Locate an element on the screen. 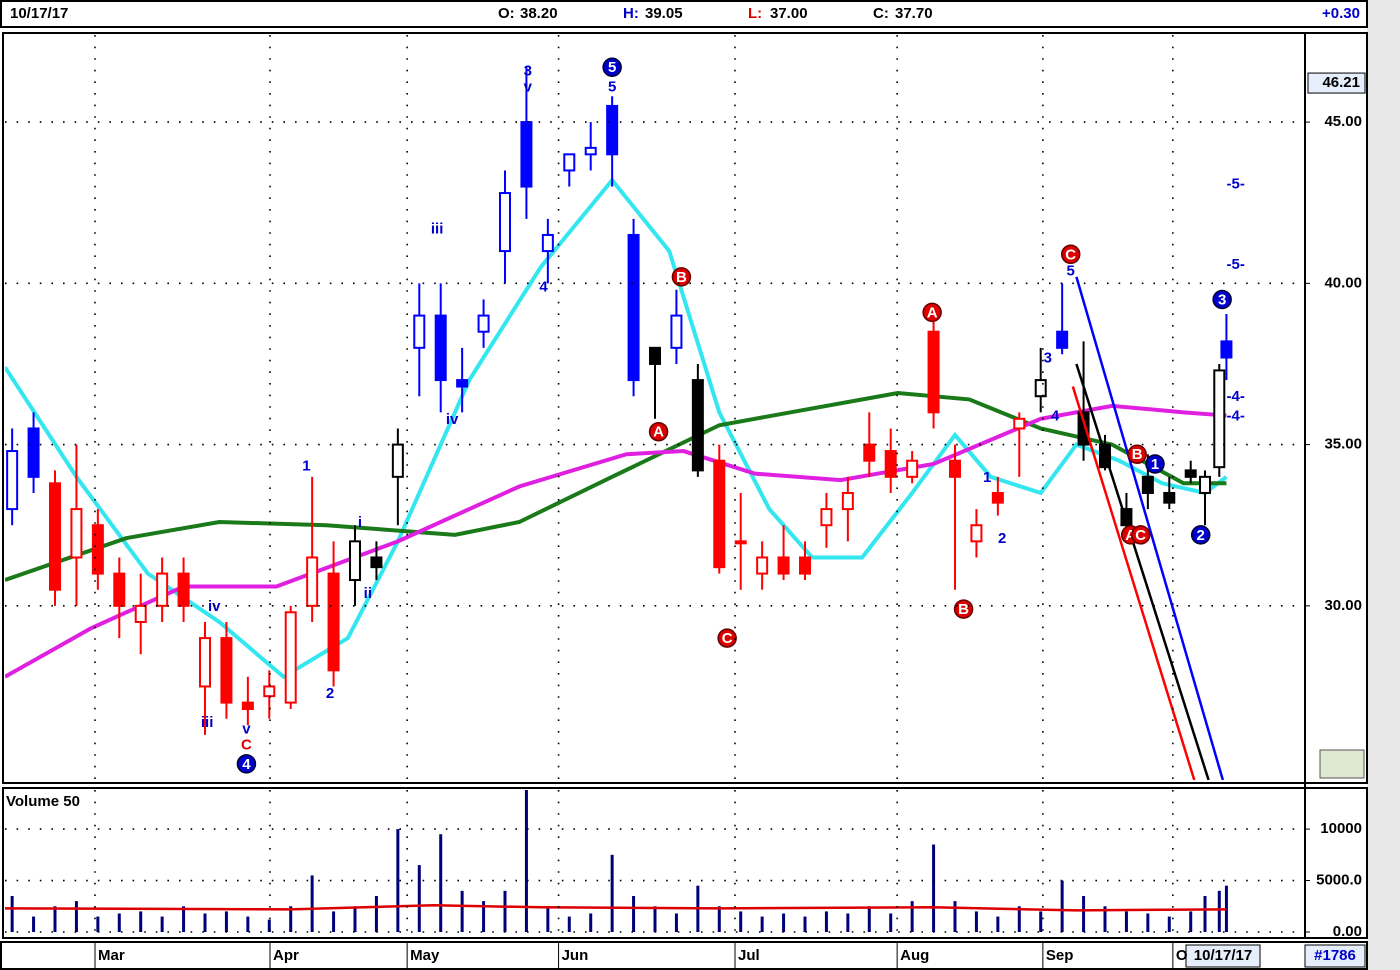 This screenshot has width=1400, height=970. last-price-box is located at coordinates (1336, 83).